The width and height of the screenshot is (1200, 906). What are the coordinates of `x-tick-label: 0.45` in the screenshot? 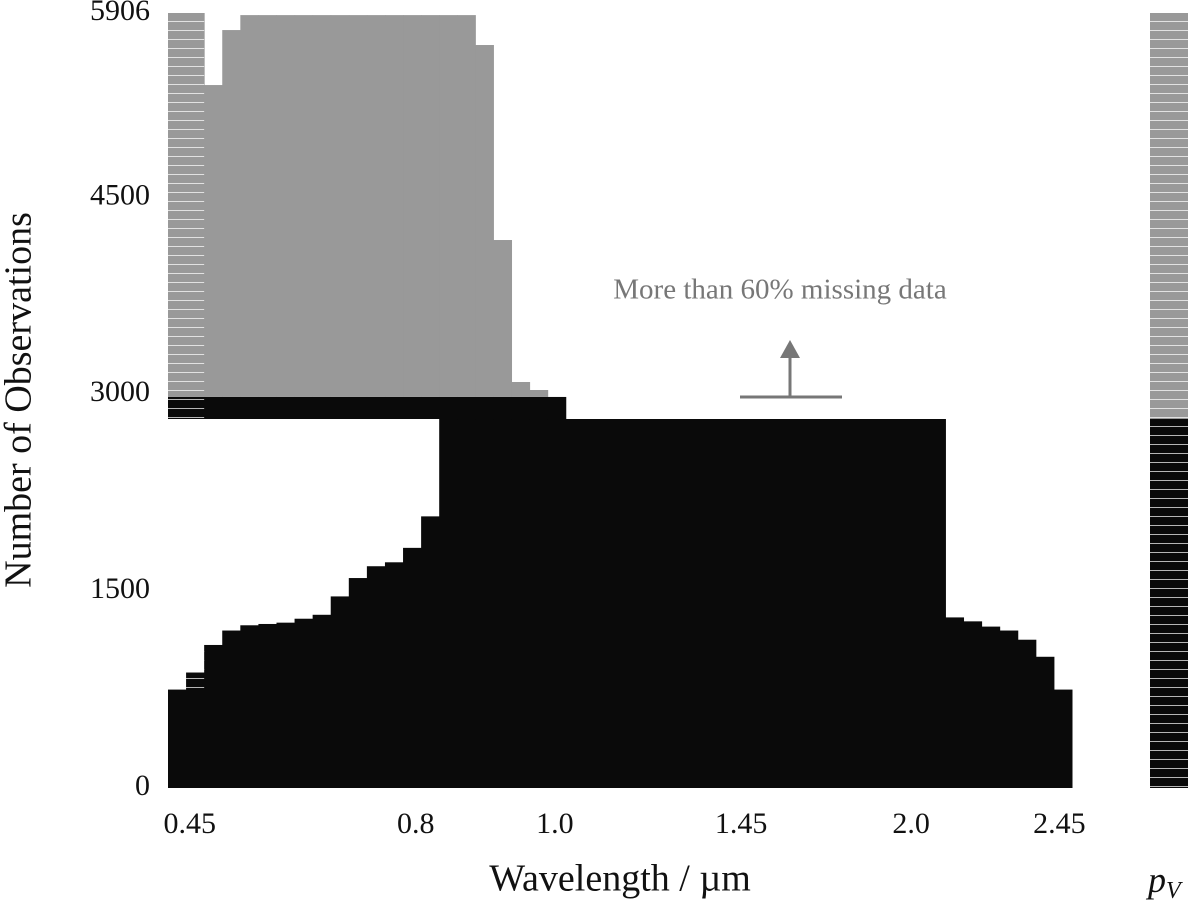 It's located at (189, 823).